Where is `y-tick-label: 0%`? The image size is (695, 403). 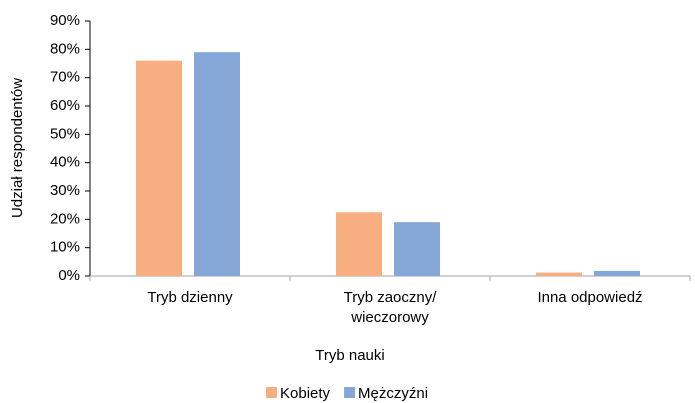
y-tick-label: 0% is located at coordinates (69, 275).